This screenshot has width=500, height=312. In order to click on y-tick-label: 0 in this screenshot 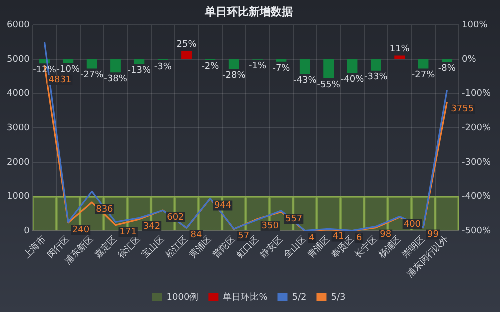, I will do `click(27, 231)`.